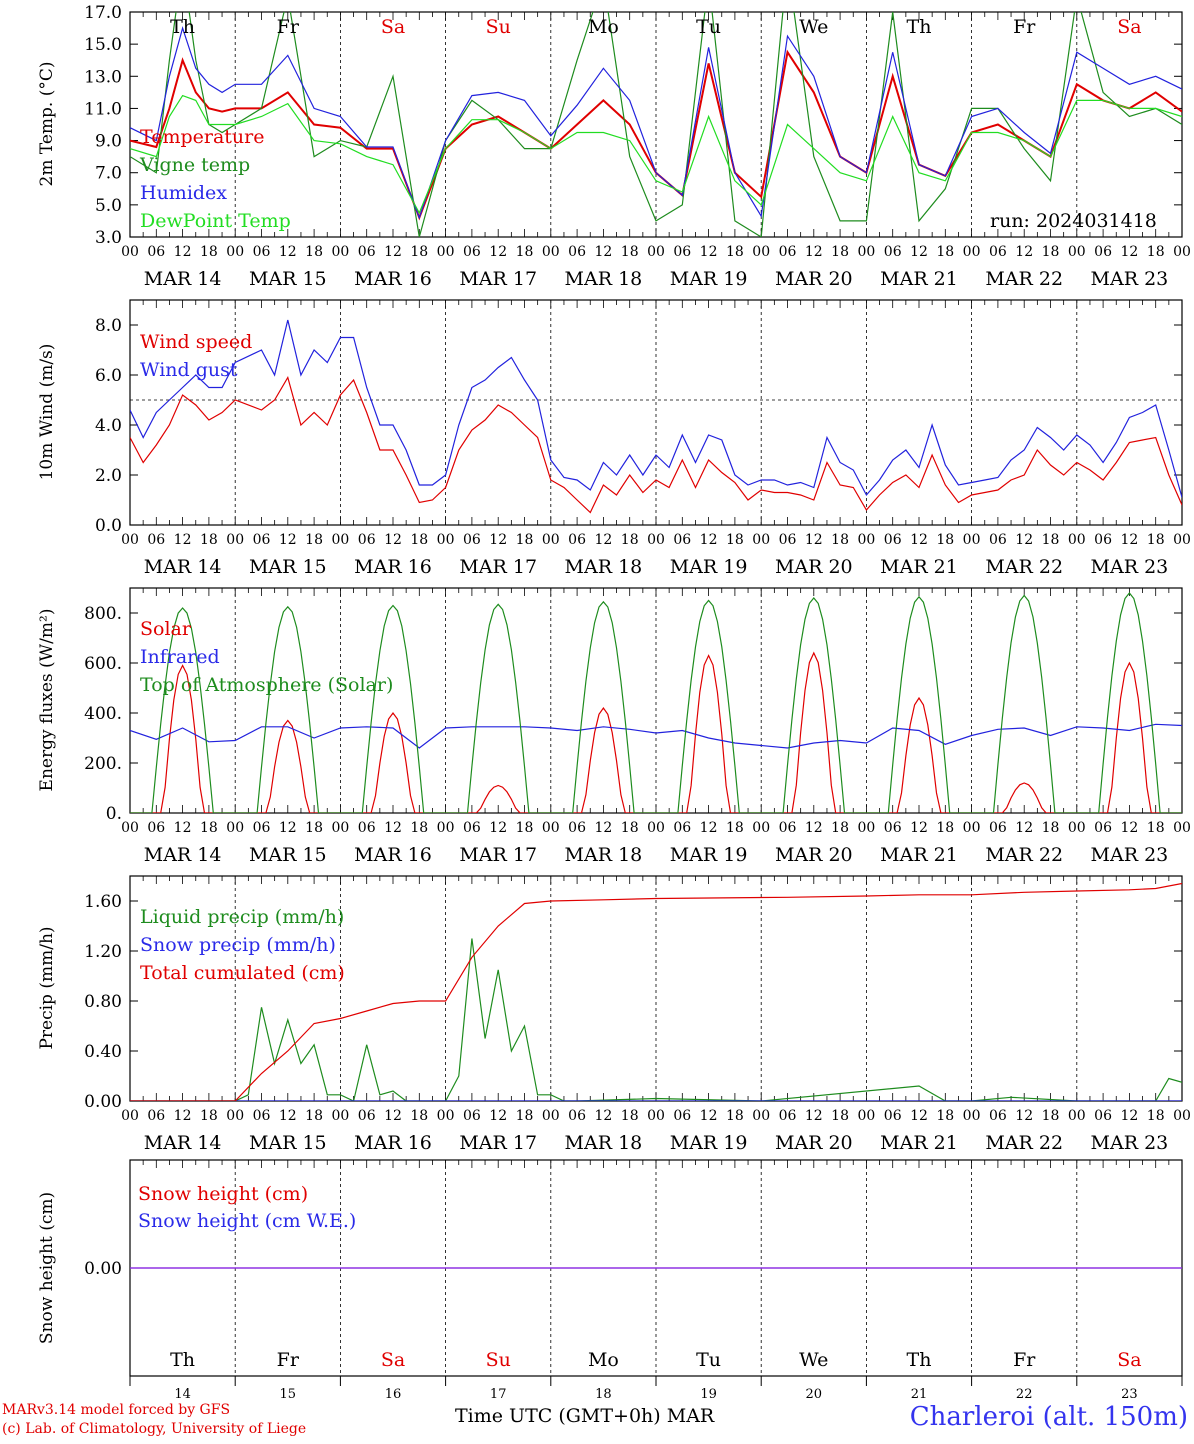 Image resolution: width=1194 pixels, height=1444 pixels. I want to click on weekday-label-bottom: Fr, so click(288, 1360).